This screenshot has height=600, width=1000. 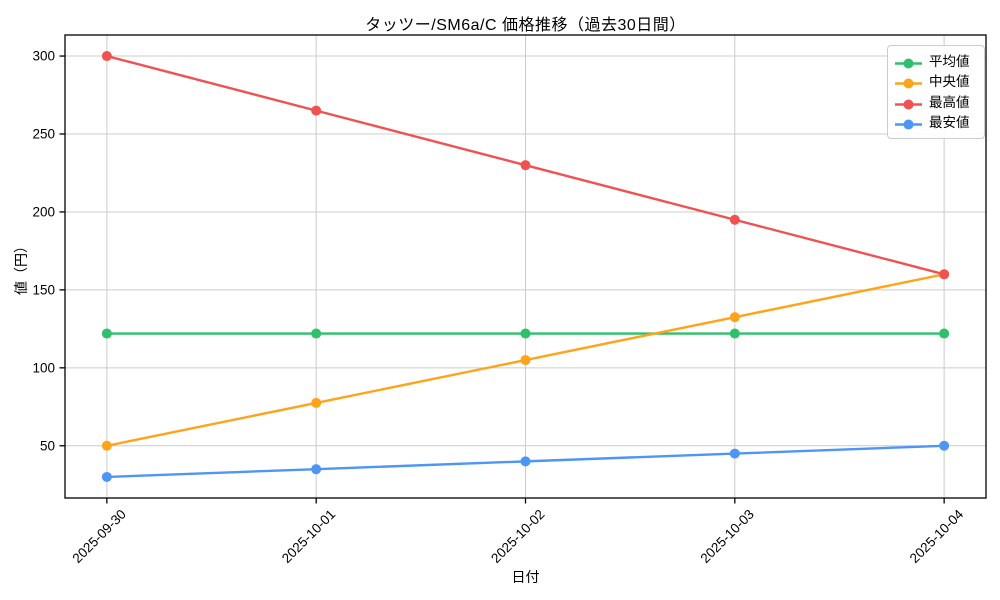 What do you see at coordinates (308, 536) in the screenshot?
I see `x-tick-label: 2025-10-01` at bounding box center [308, 536].